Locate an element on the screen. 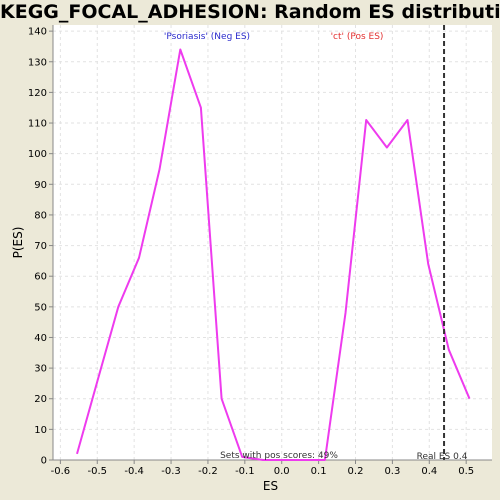  y-tick-label: 70 is located at coordinates (40, 246).